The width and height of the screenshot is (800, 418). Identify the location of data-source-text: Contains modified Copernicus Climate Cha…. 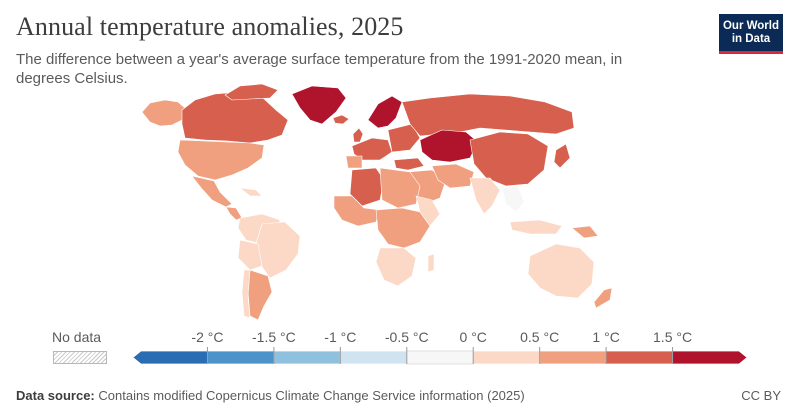
(311, 395).